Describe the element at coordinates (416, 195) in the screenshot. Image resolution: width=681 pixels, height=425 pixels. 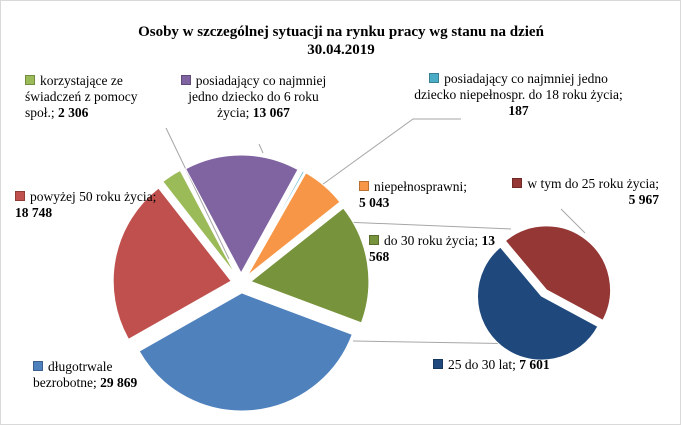
I see `data-label: niepełnosprawni; 5 043` at that location.